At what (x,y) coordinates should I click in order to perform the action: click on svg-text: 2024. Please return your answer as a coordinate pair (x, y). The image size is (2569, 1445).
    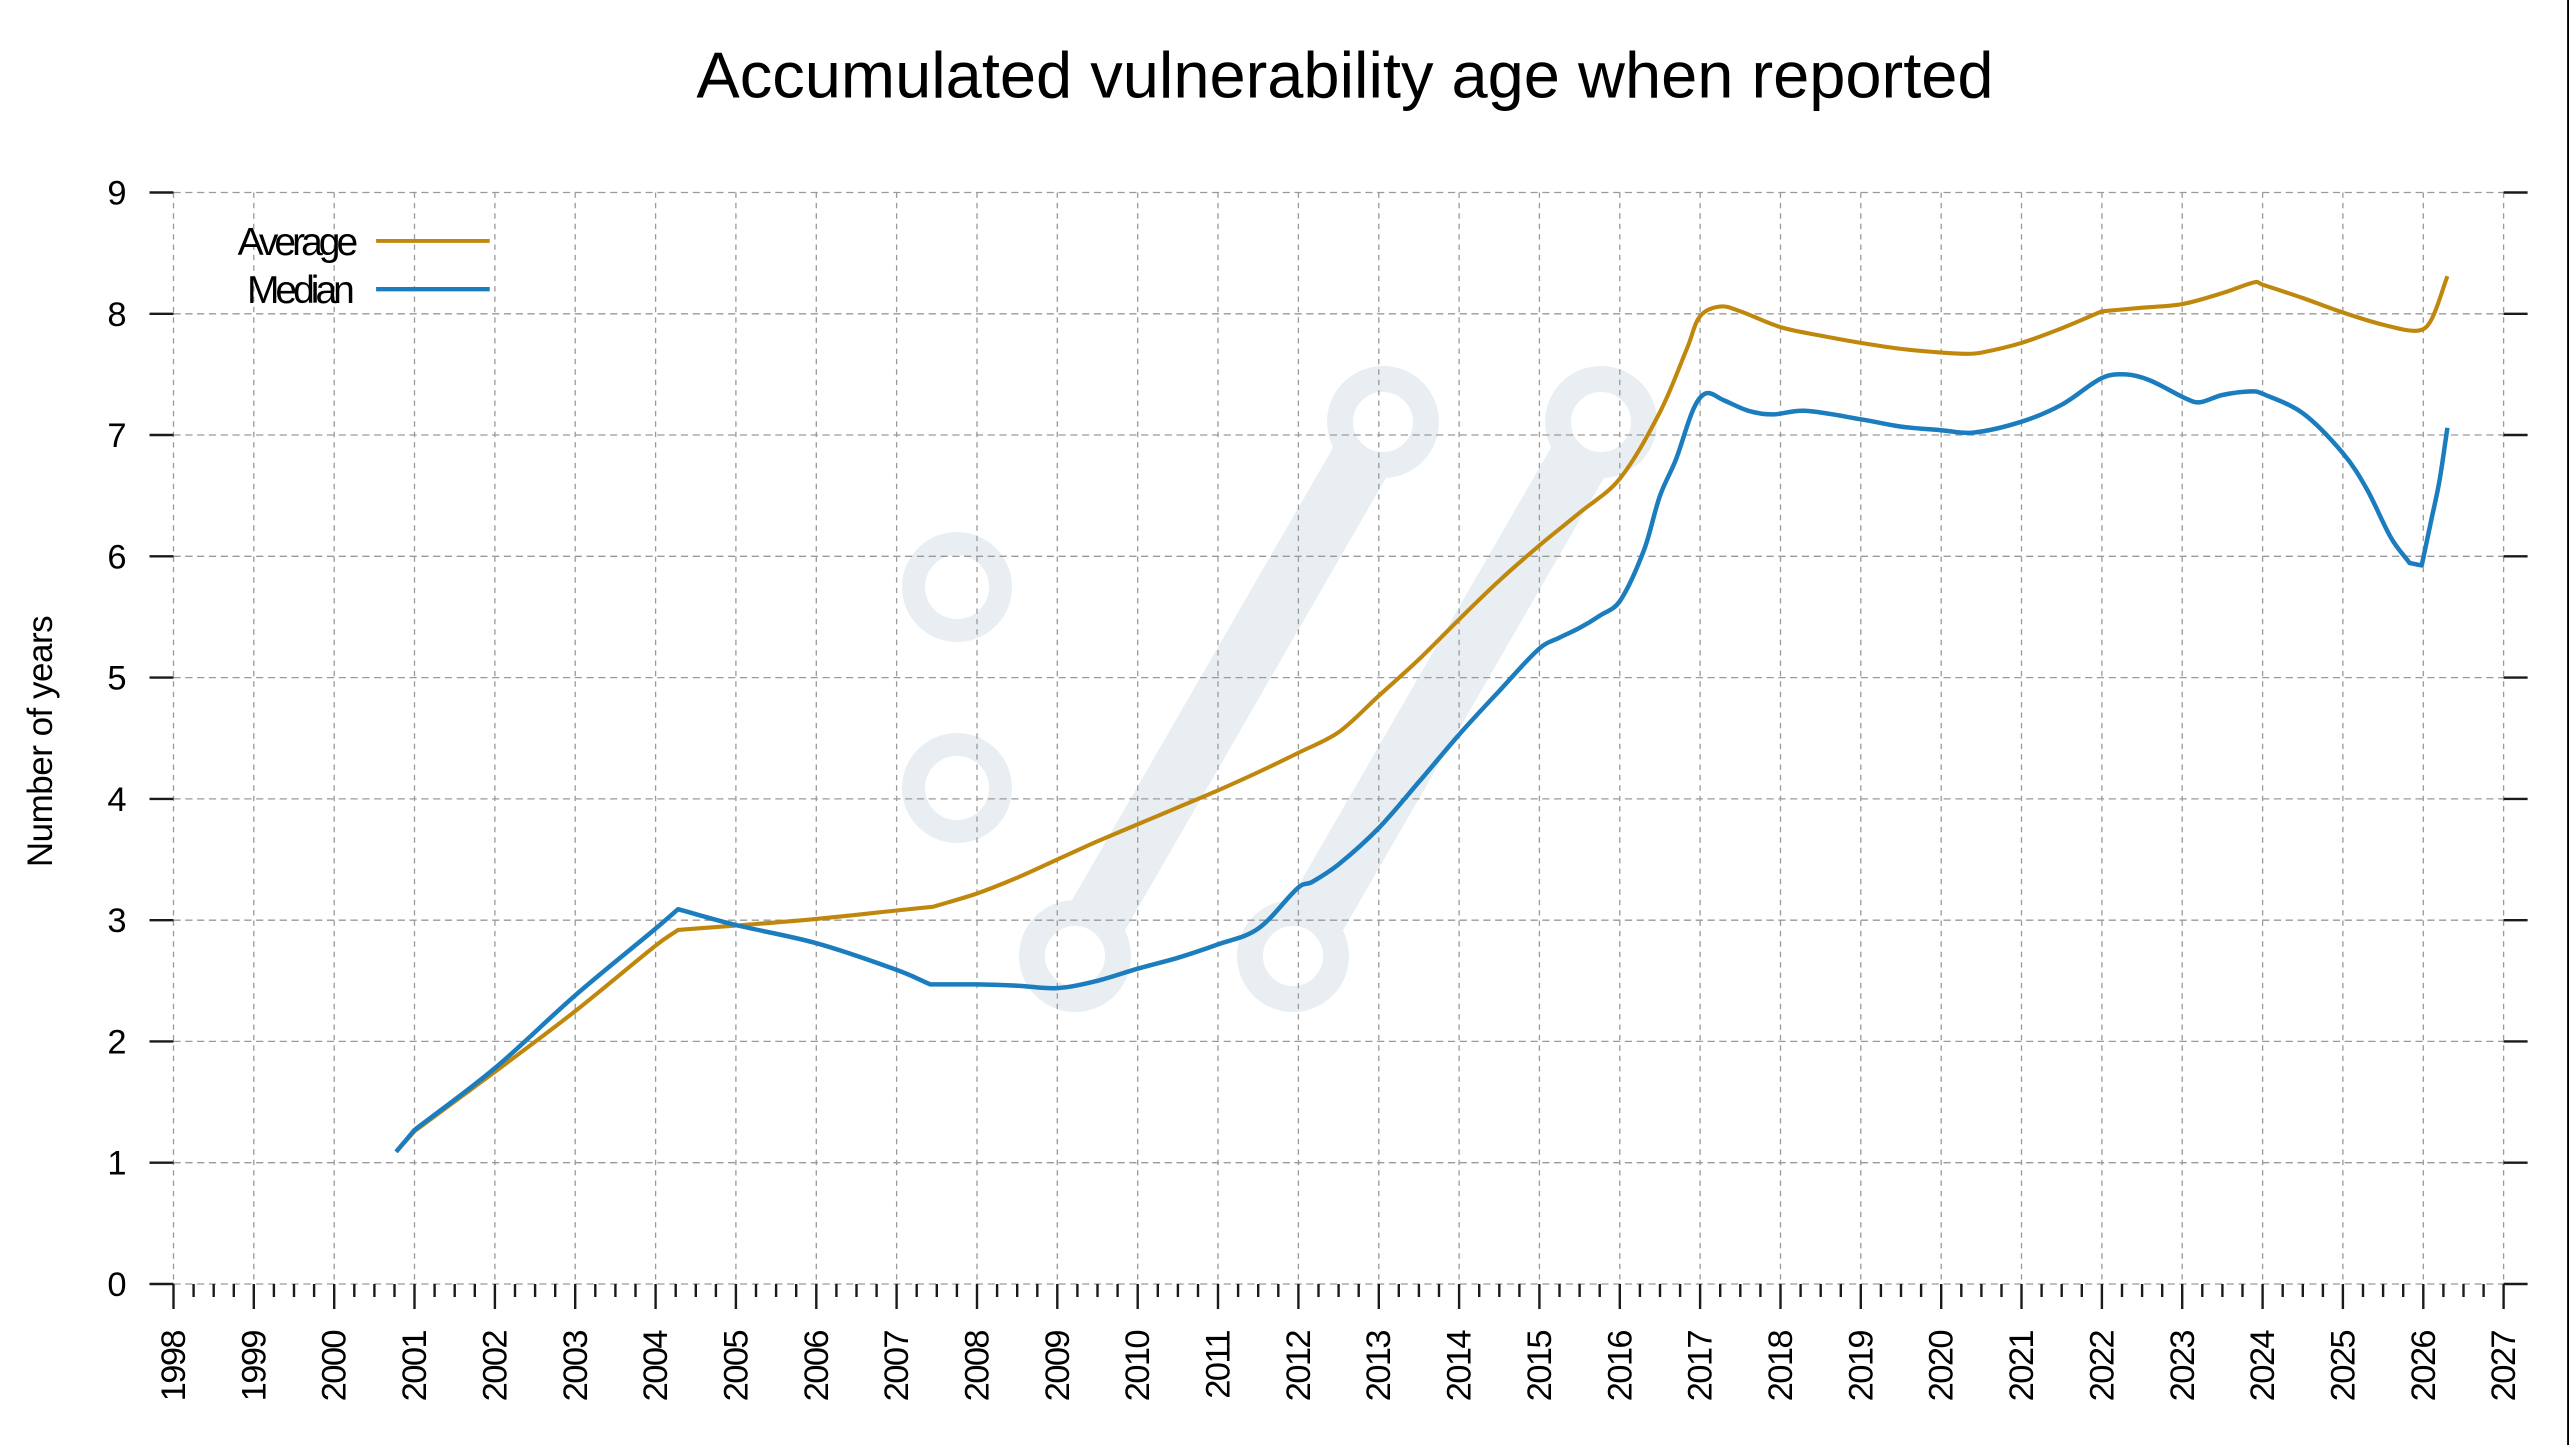
    Looking at the image, I should click on (2263, 1366).